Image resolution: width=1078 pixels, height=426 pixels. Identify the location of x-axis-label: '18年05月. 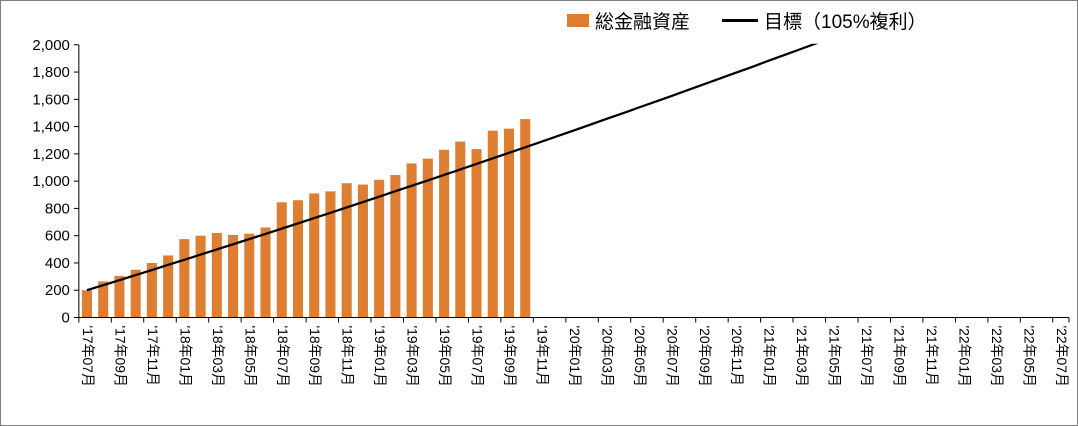
(250, 355).